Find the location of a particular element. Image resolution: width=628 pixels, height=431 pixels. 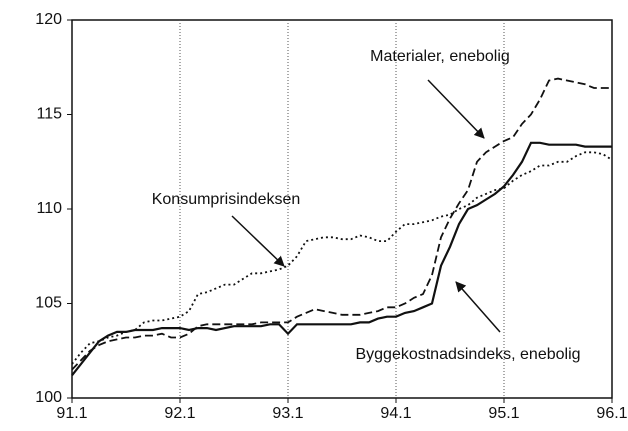

y-tick-label: 100 is located at coordinates (48, 397).